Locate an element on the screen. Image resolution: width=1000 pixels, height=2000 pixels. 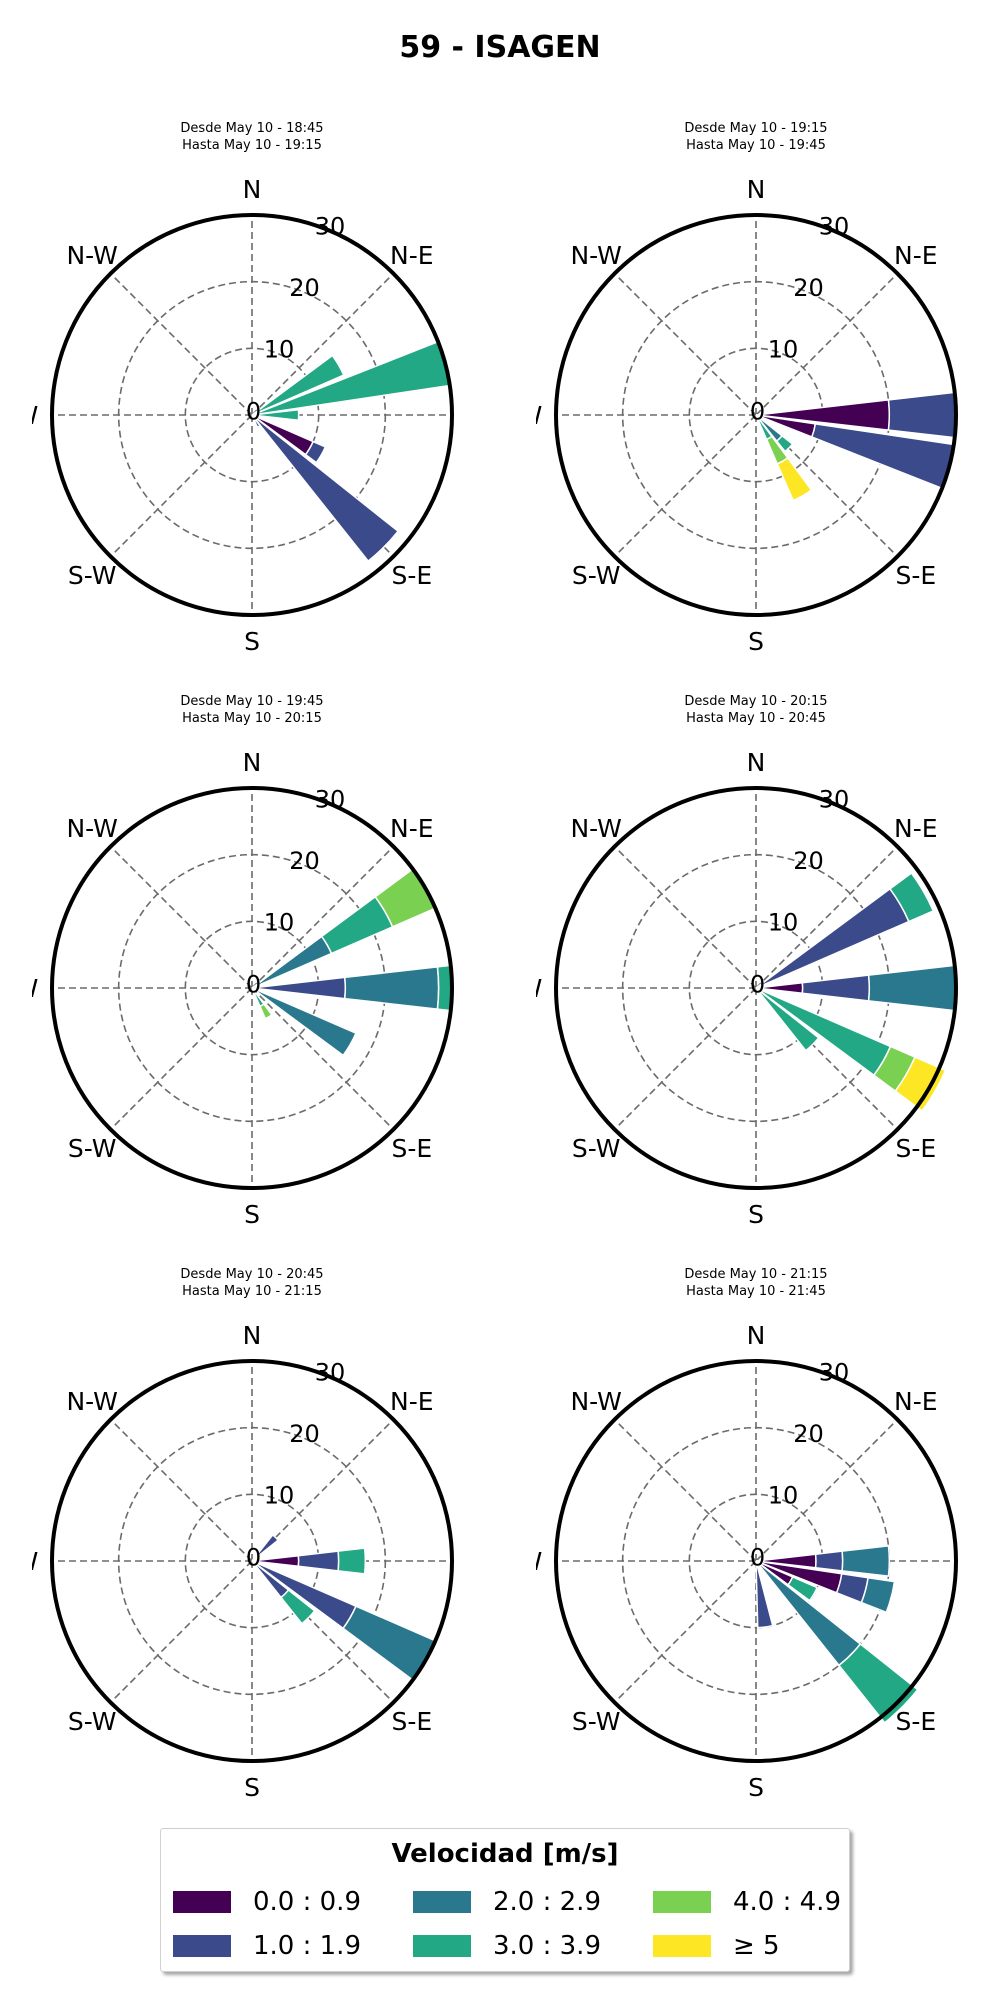
panel-title: Desde May 10 - 19:45 Hasta May 10 - 20:15 is located at coordinates (252, 710).